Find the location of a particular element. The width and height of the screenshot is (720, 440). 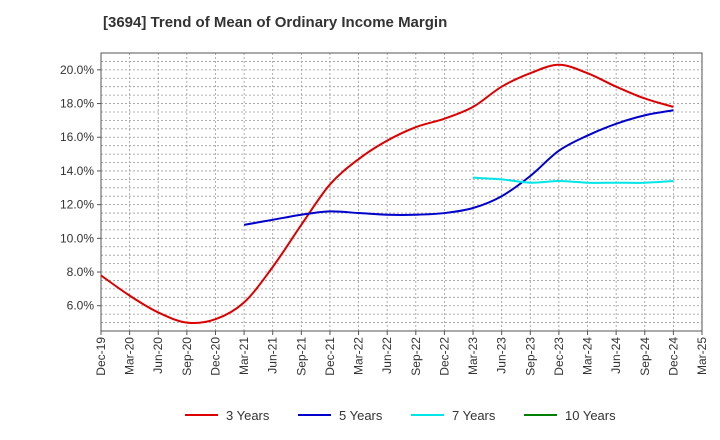

x-tick-label: Sep-23 is located at coordinates (530, 356).